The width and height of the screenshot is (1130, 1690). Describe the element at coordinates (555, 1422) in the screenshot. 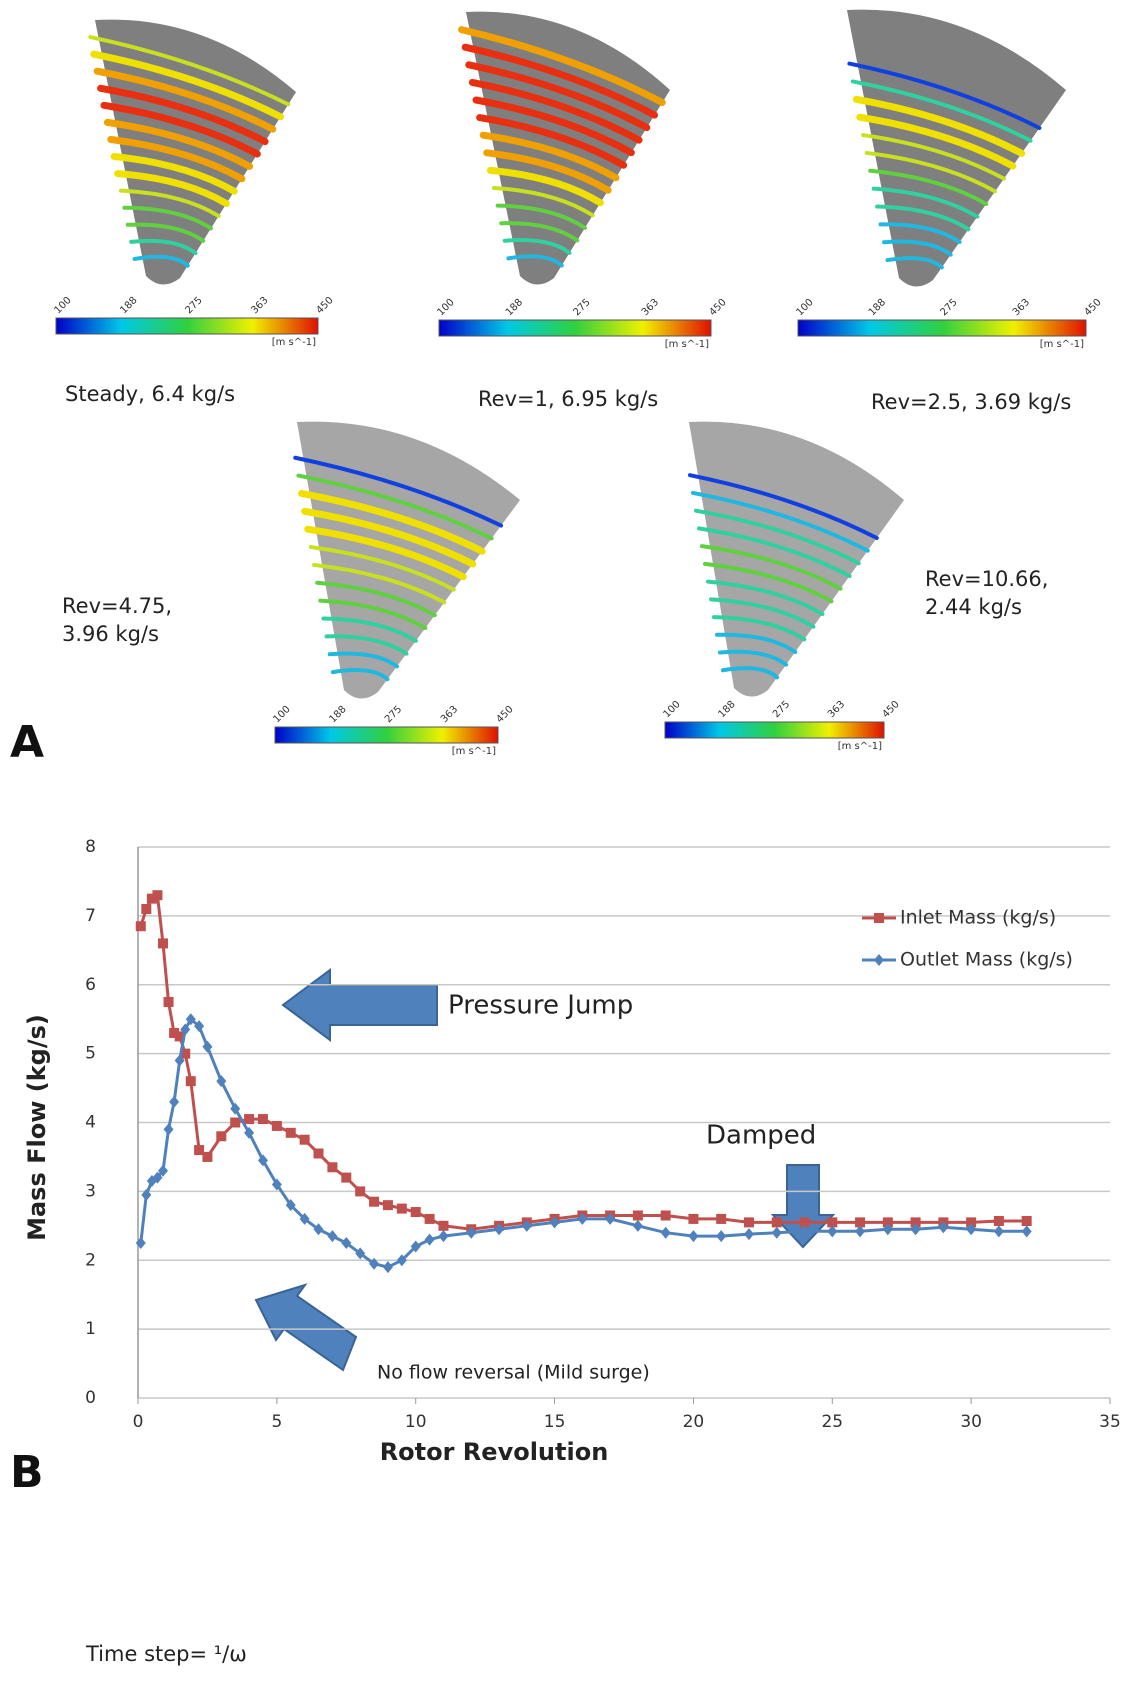

I see `x-tick-label: 15` at that location.